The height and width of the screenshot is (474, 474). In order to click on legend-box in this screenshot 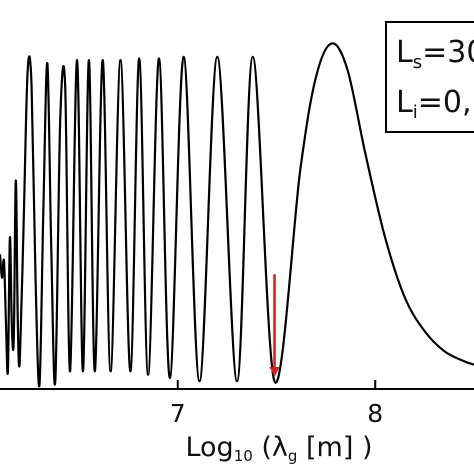, I will do `click(429, 77)`.